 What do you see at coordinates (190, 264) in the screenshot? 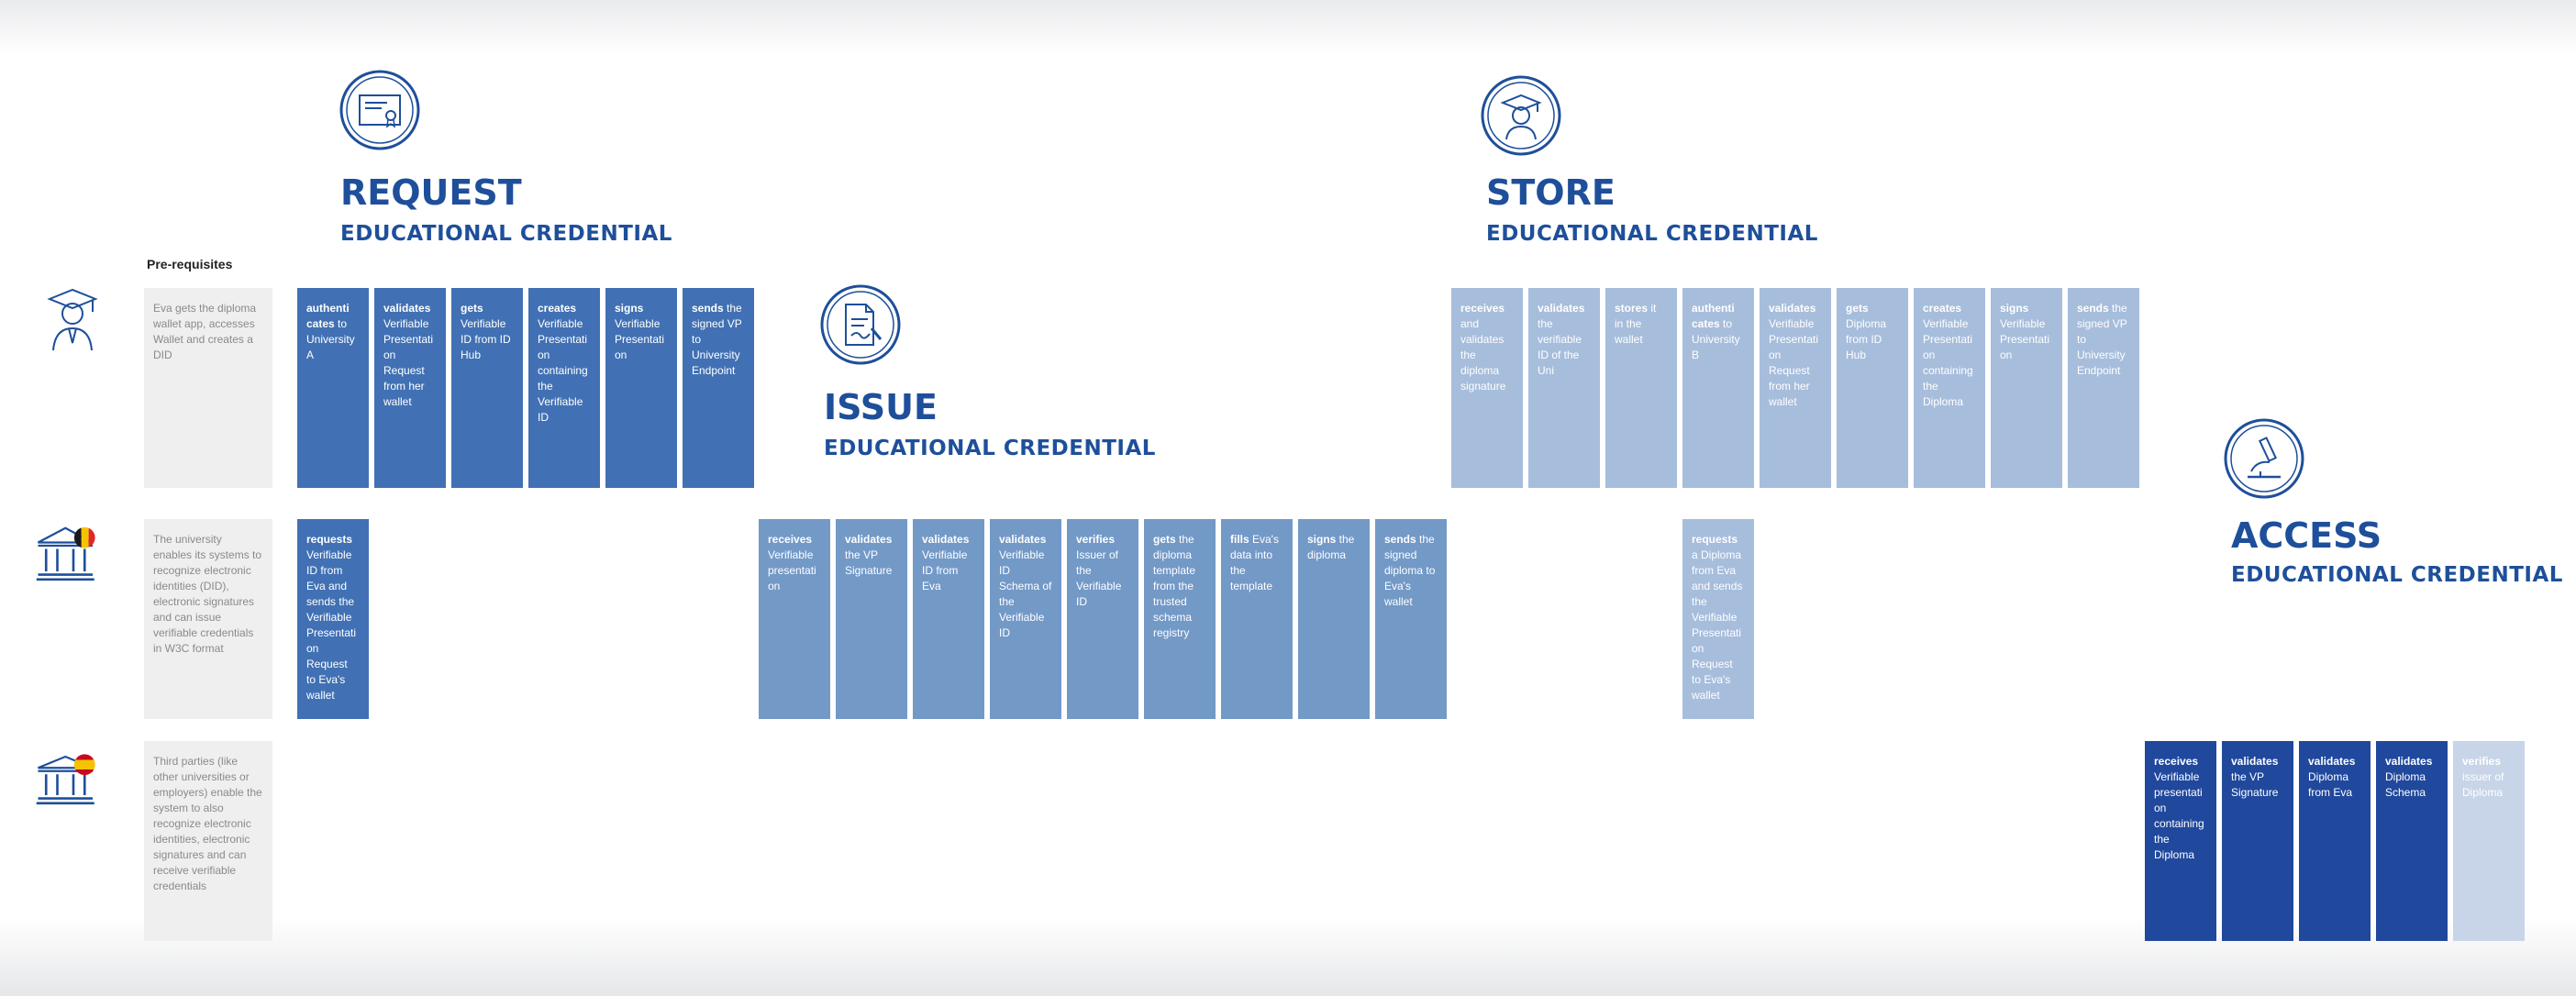
I see `prerequisites-heading: Pre-requisites` at bounding box center [190, 264].